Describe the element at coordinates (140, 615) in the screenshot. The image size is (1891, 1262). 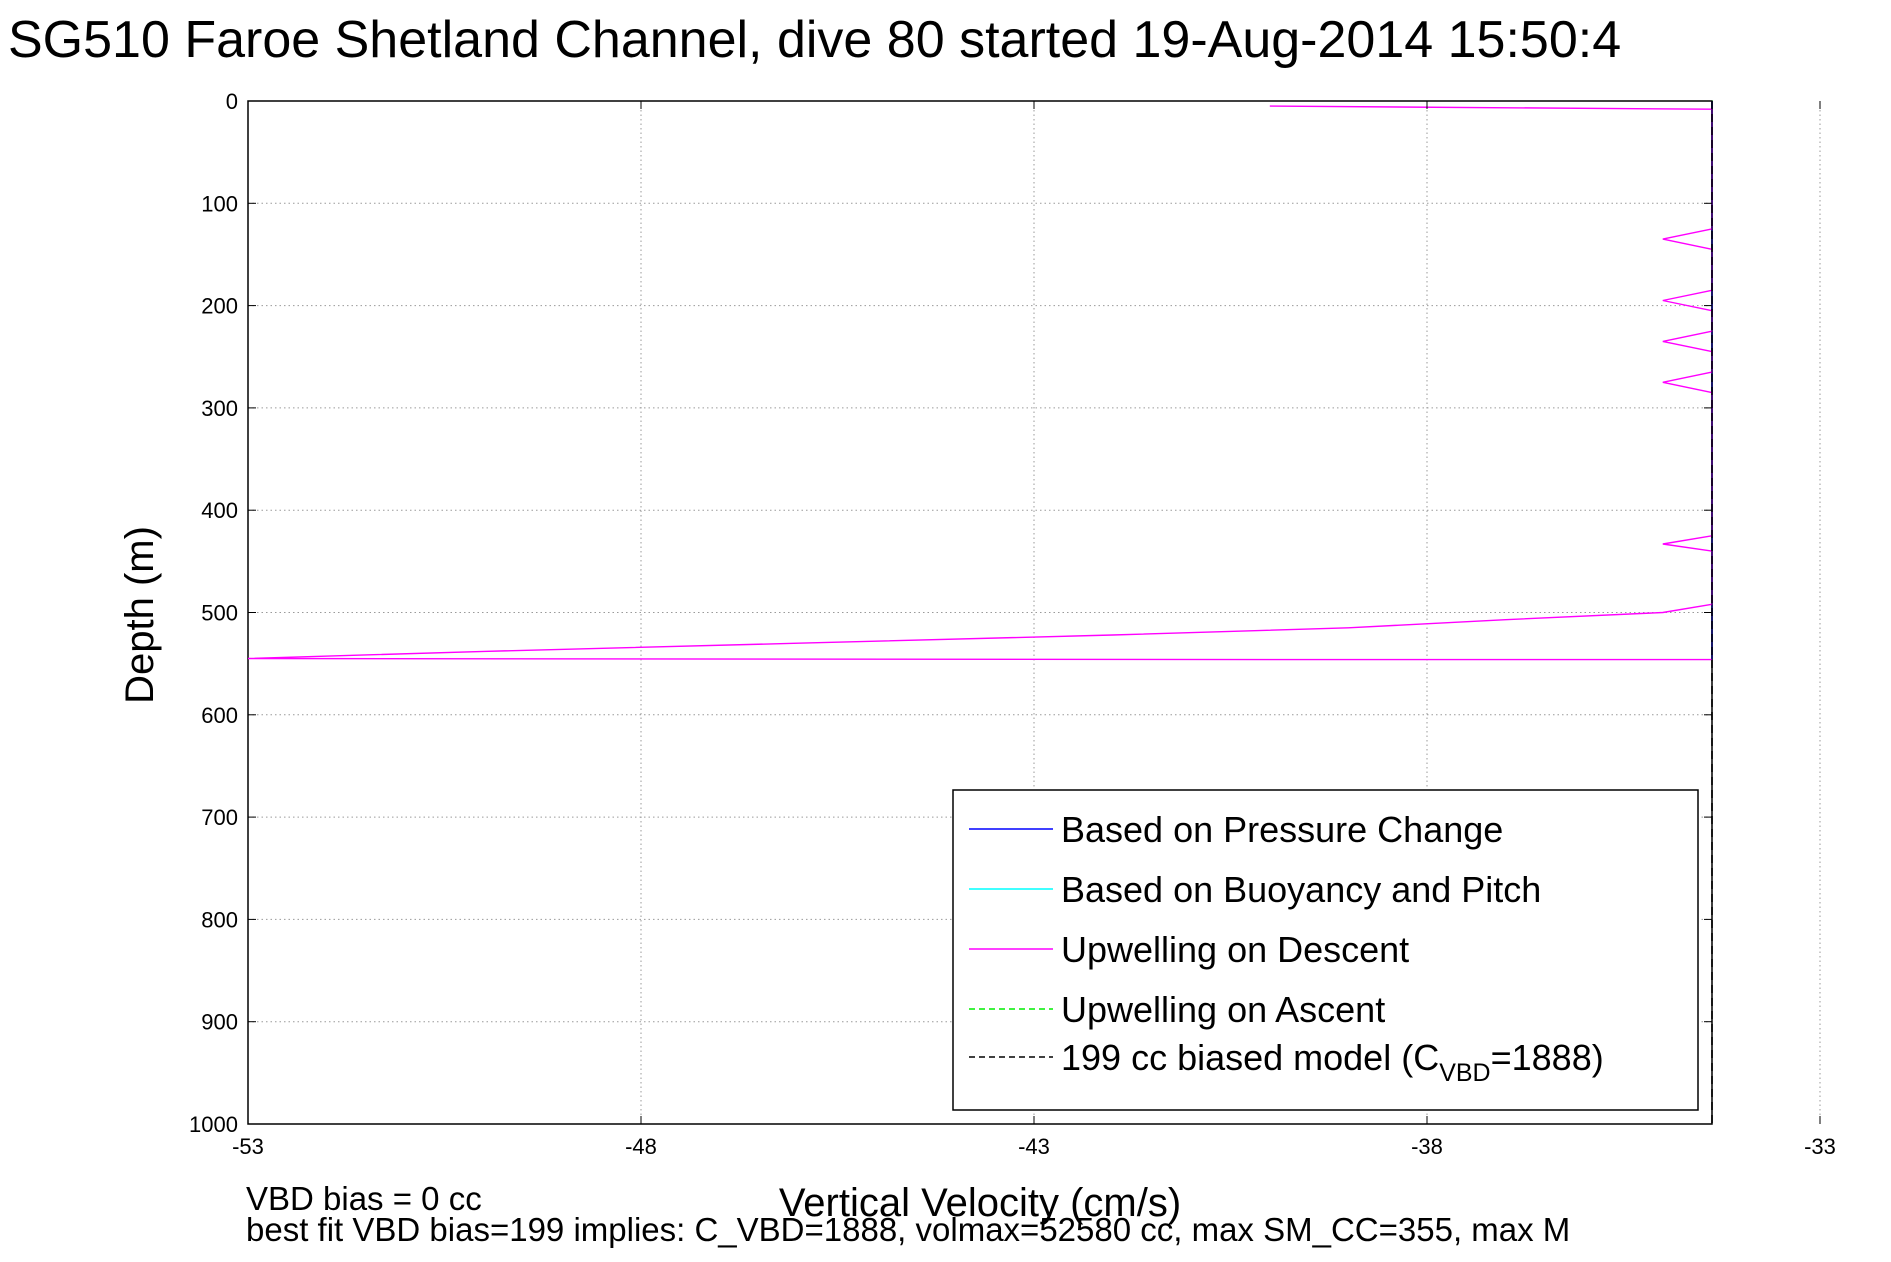
I see `y-axis-label: Depth (m)` at that location.